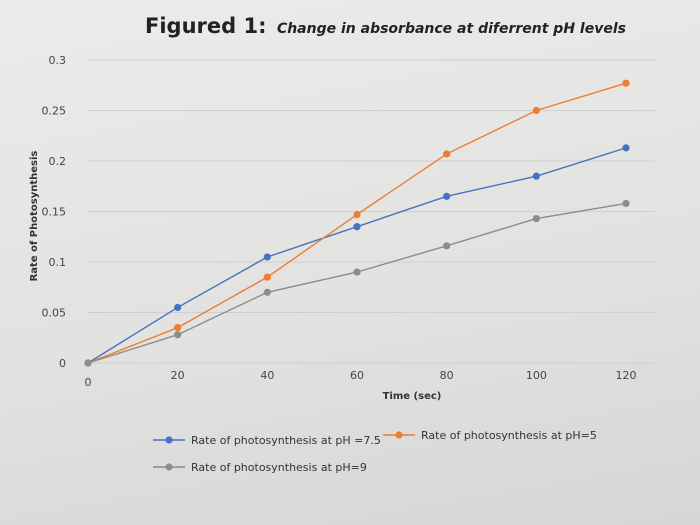 This screenshot has width=700, height=525. Describe the element at coordinates (54, 313) in the screenshot. I see `y-tick-label: 0.05` at that location.